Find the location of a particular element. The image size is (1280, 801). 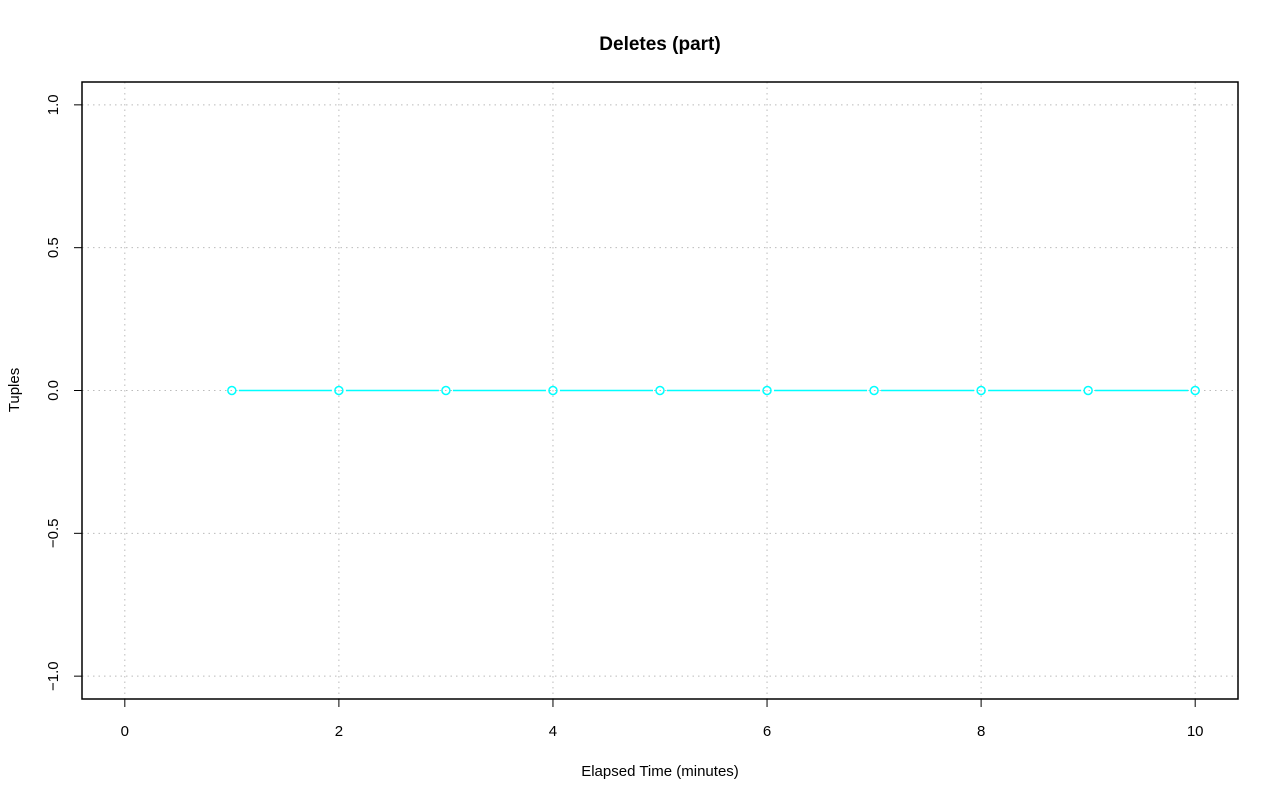

x-tick-label: 0 is located at coordinates (125, 731).